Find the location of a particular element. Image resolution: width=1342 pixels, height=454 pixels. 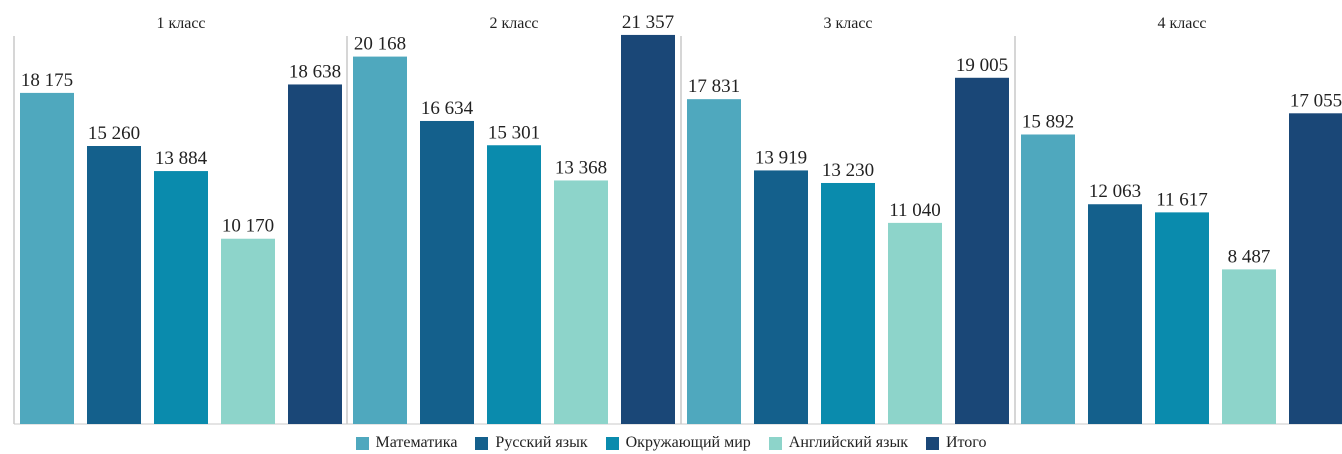

data-label: 12 063 is located at coordinates (1115, 191).